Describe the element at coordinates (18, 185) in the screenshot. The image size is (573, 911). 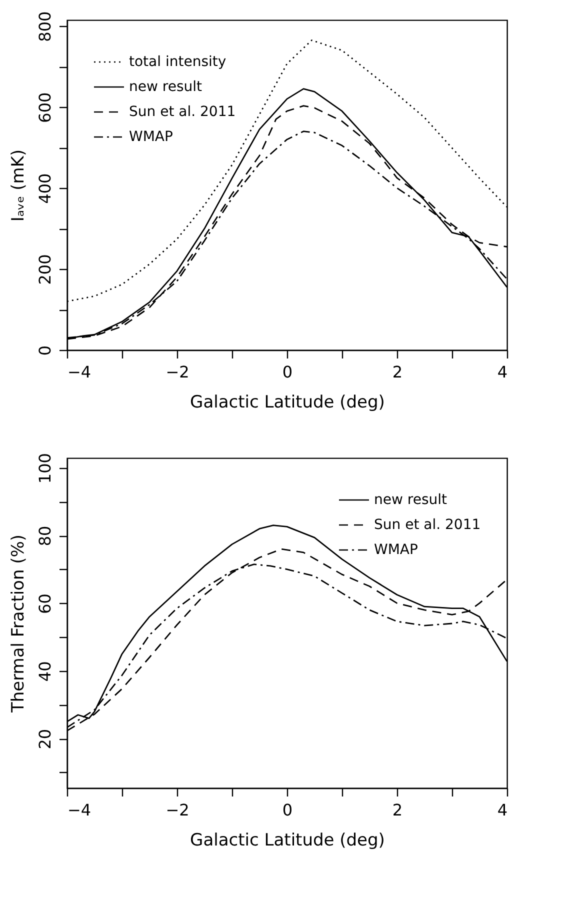
I see `y-axis-title: Iₐᵥₑ (mK)` at that location.